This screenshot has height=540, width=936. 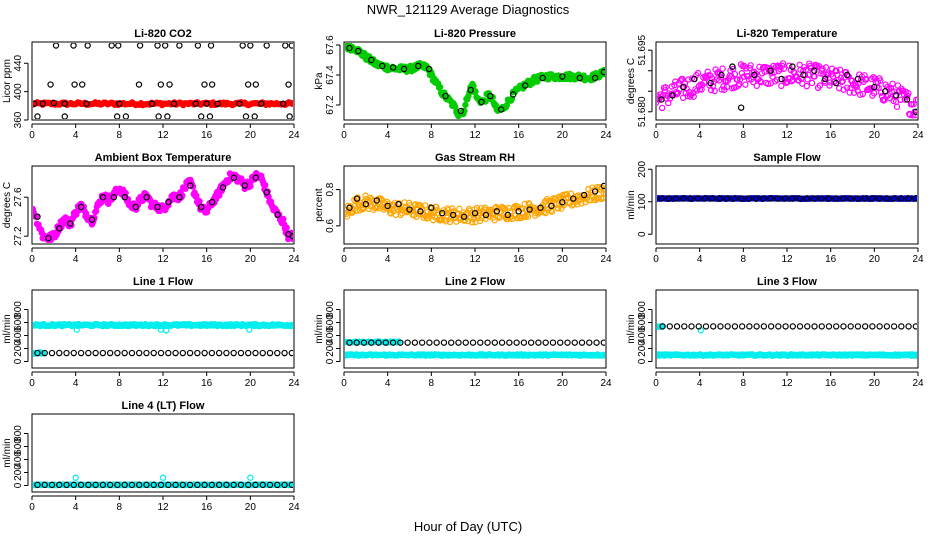 What do you see at coordinates (468, 9) in the screenshot?
I see `figure-title: NWR_121129 Average Diagnostics` at bounding box center [468, 9].